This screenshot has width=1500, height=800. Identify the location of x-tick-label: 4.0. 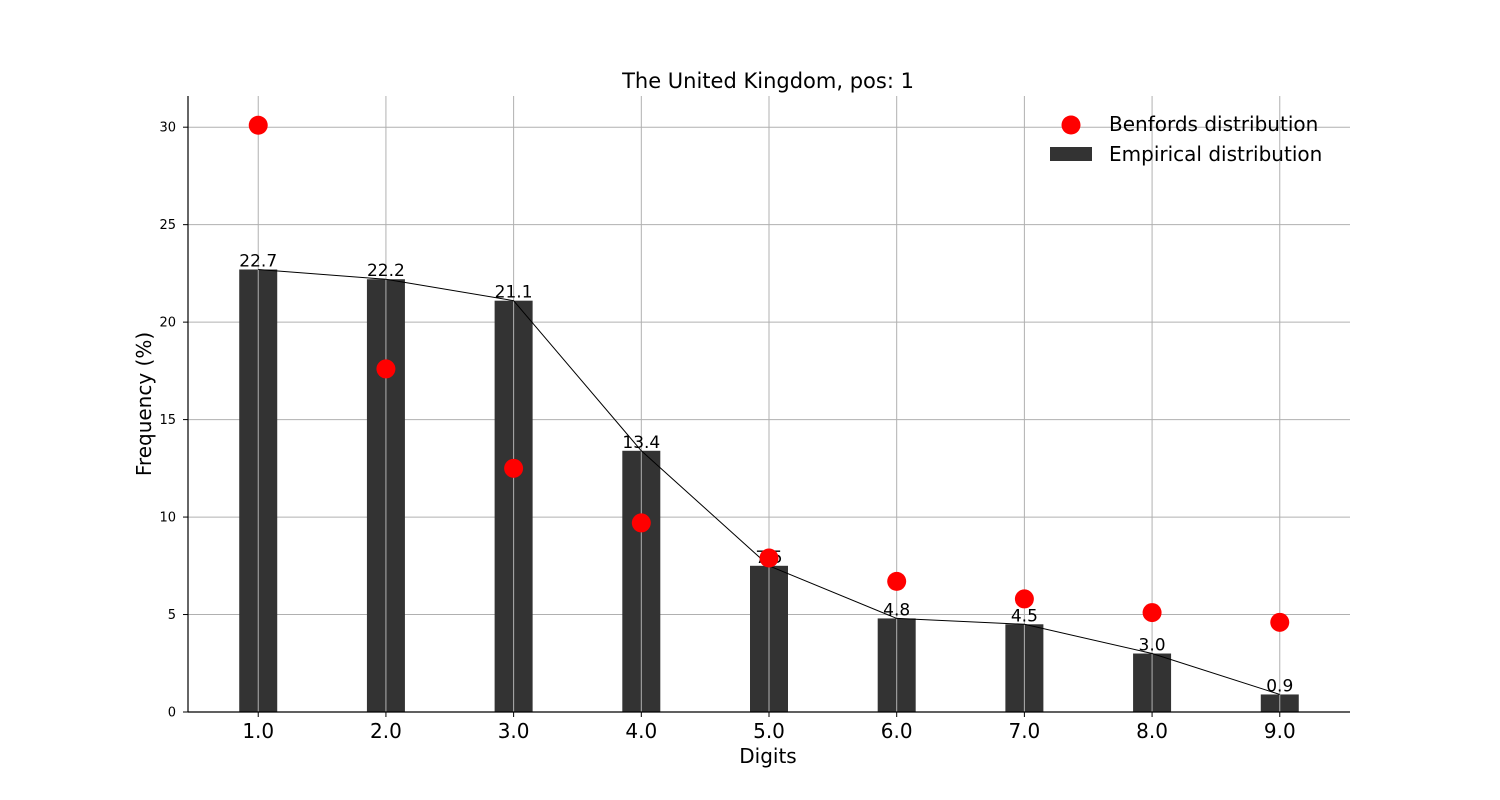
(641, 731).